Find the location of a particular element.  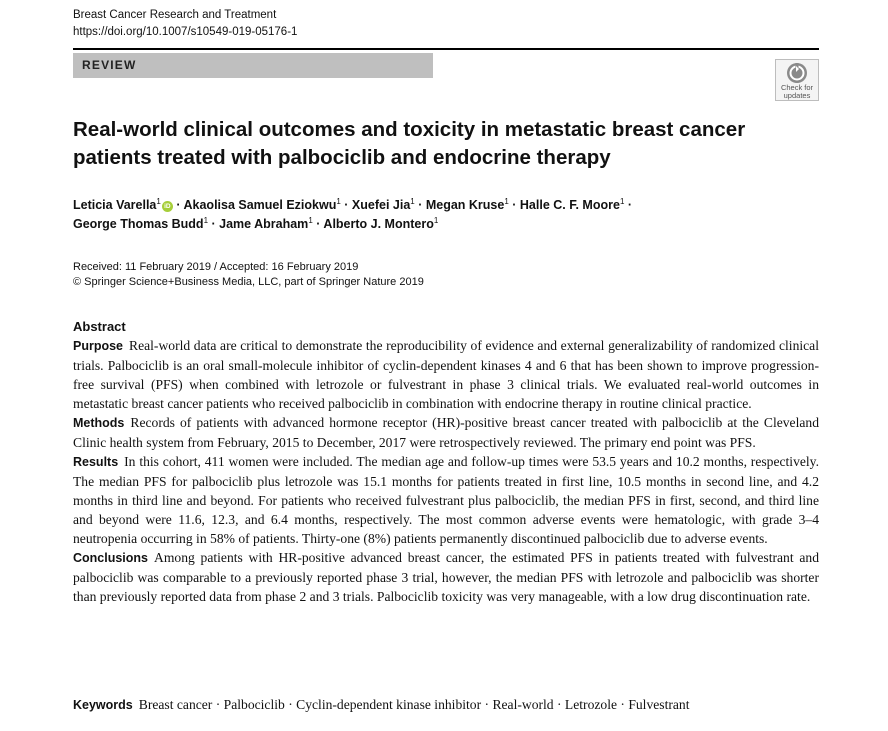

author-name: Leticia Varella is located at coordinates (115, 205).